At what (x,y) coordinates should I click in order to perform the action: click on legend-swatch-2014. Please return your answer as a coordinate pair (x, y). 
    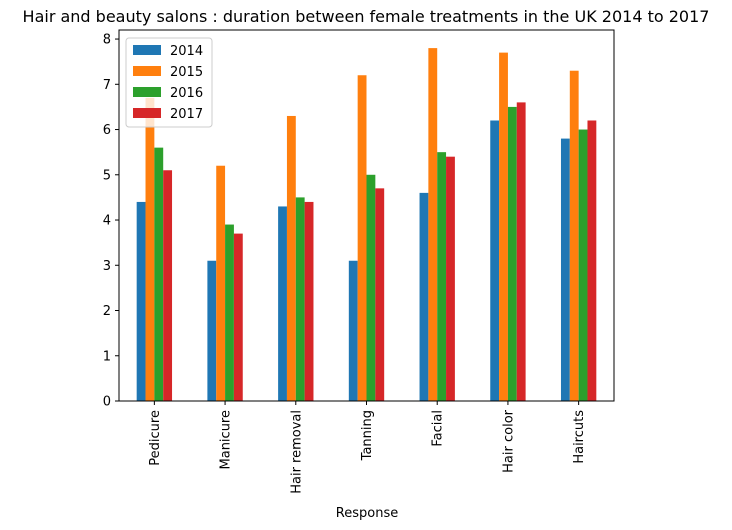
    Looking at the image, I should click on (147, 50).